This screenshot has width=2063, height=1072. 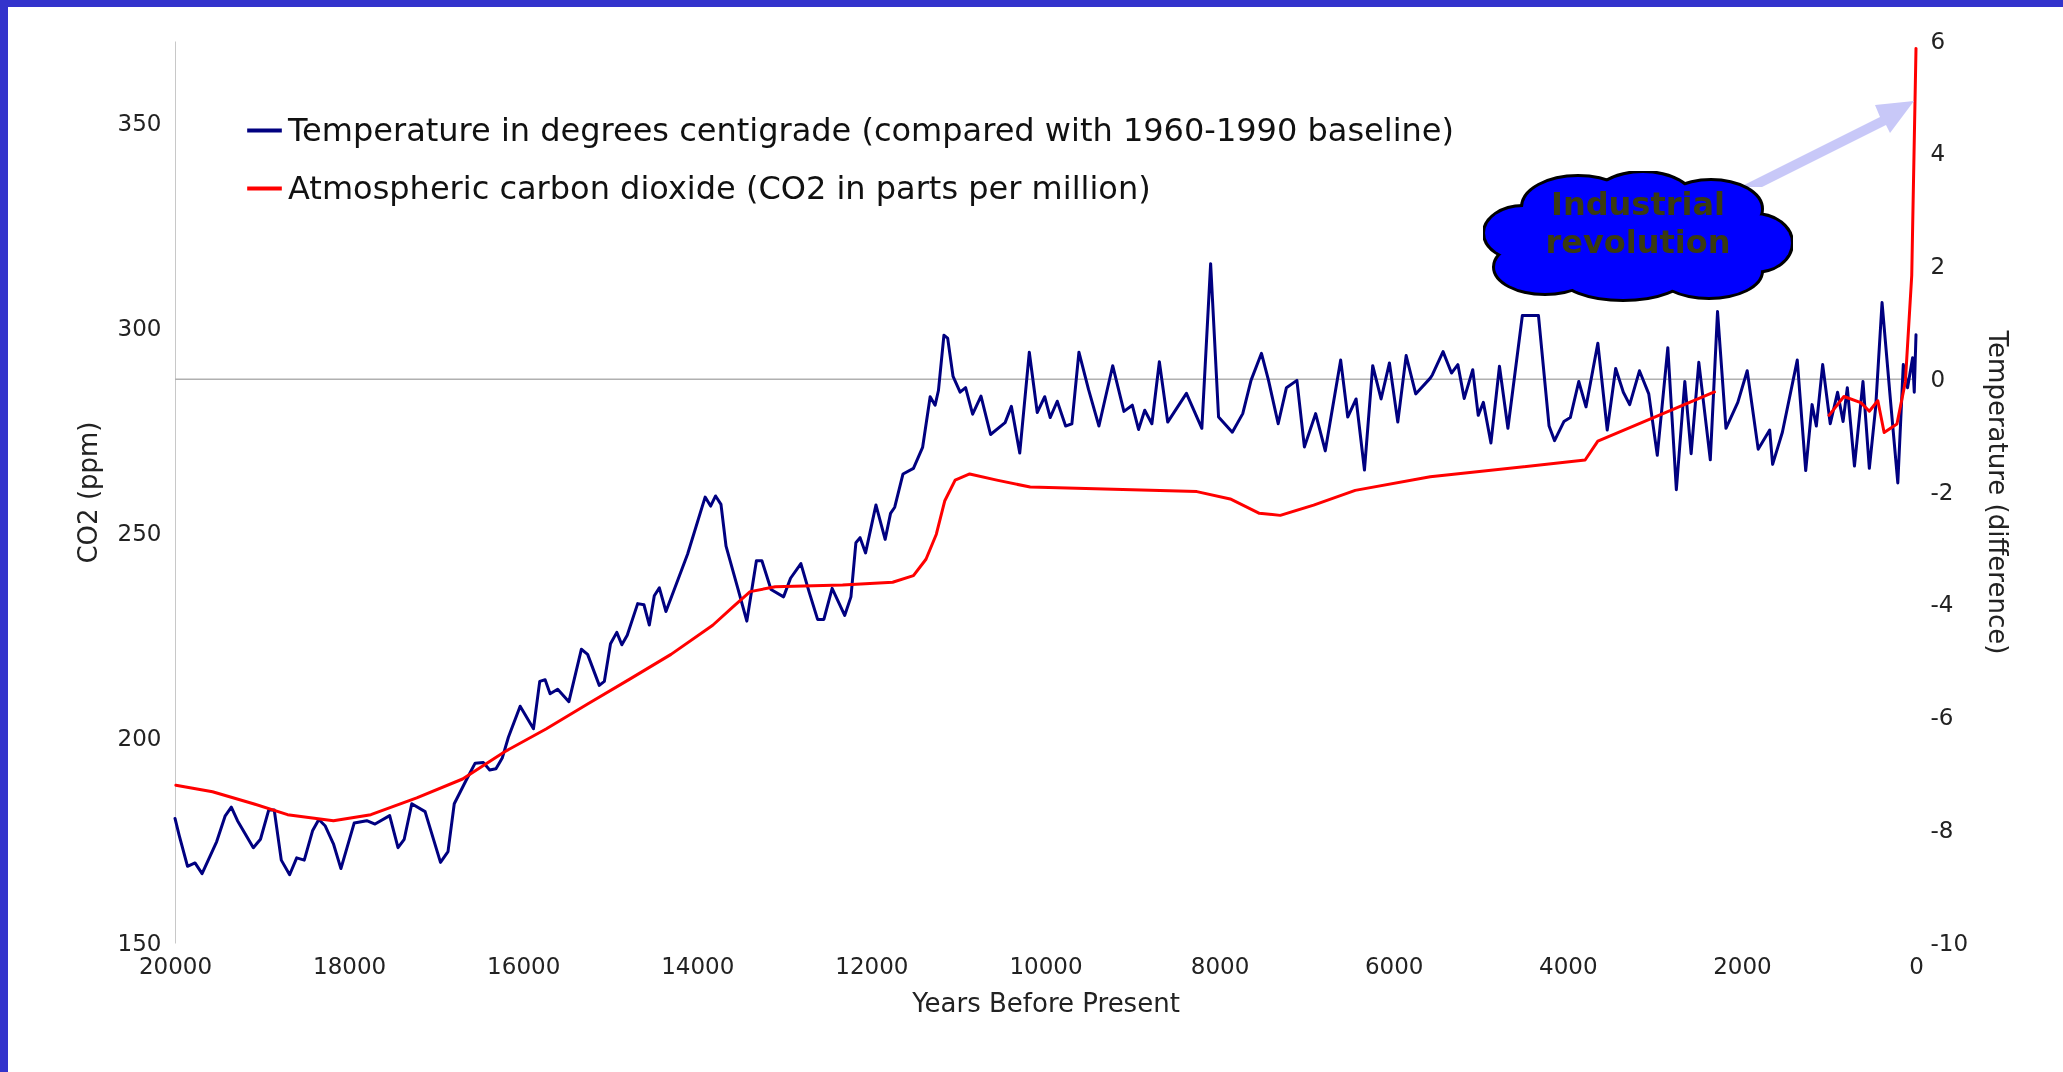 What do you see at coordinates (1742, 965) in the screenshot?
I see `x-tick-label: 2000` at bounding box center [1742, 965].